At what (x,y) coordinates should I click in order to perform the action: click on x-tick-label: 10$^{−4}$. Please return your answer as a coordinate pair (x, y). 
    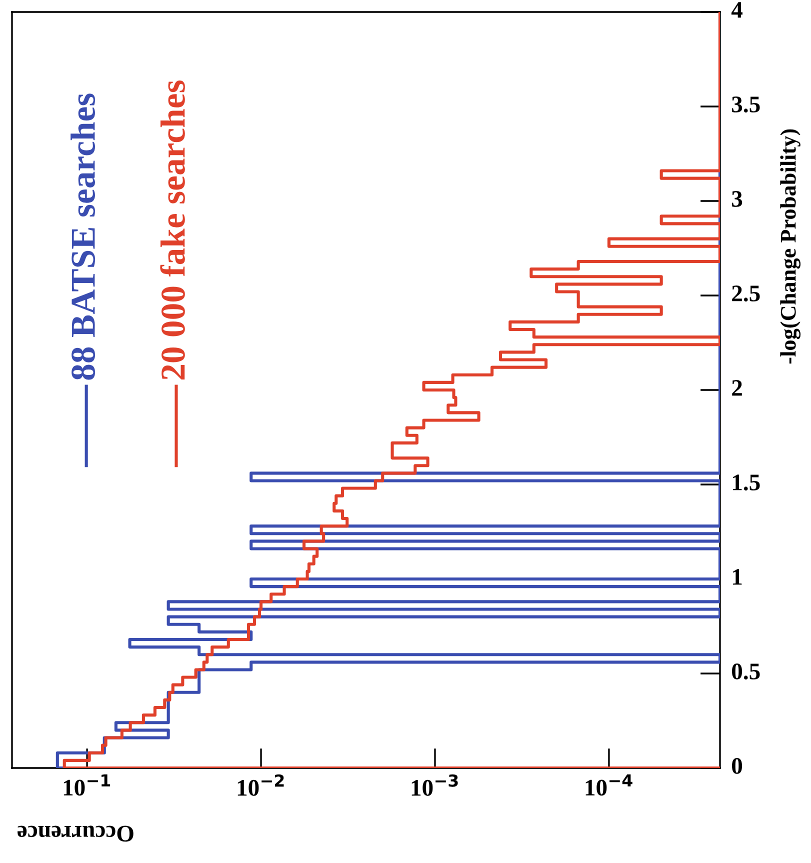
    Looking at the image, I should click on (609, 785).